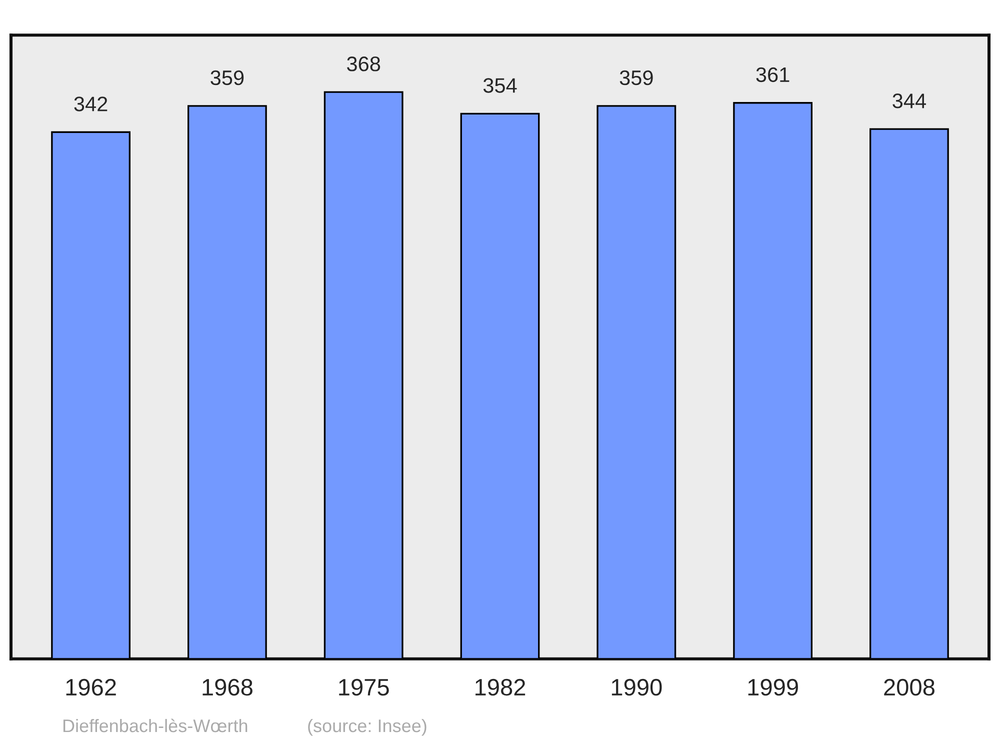 The height and width of the screenshot is (747, 1000). I want to click on x-tick-label: 1962, so click(91, 687).